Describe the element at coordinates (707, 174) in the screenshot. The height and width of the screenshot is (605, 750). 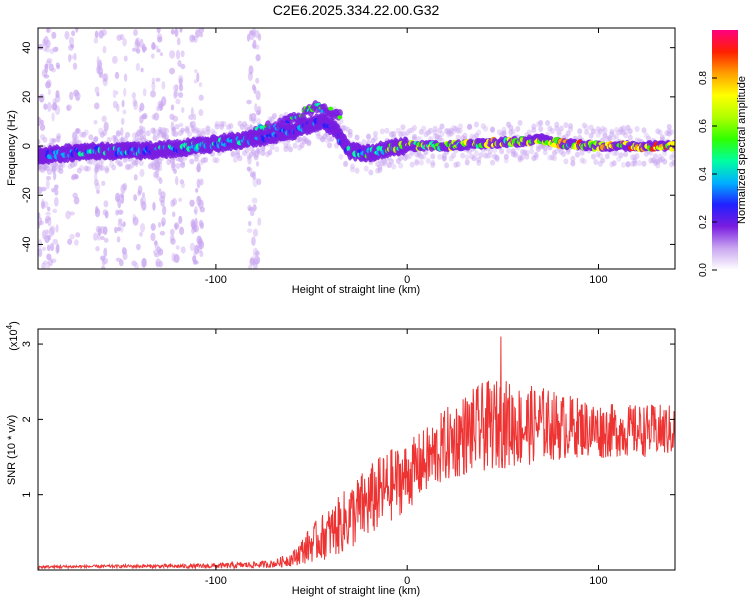
I see `colorbar-ticks: 0.0 0.2 0.4 0.6 0.8` at that location.